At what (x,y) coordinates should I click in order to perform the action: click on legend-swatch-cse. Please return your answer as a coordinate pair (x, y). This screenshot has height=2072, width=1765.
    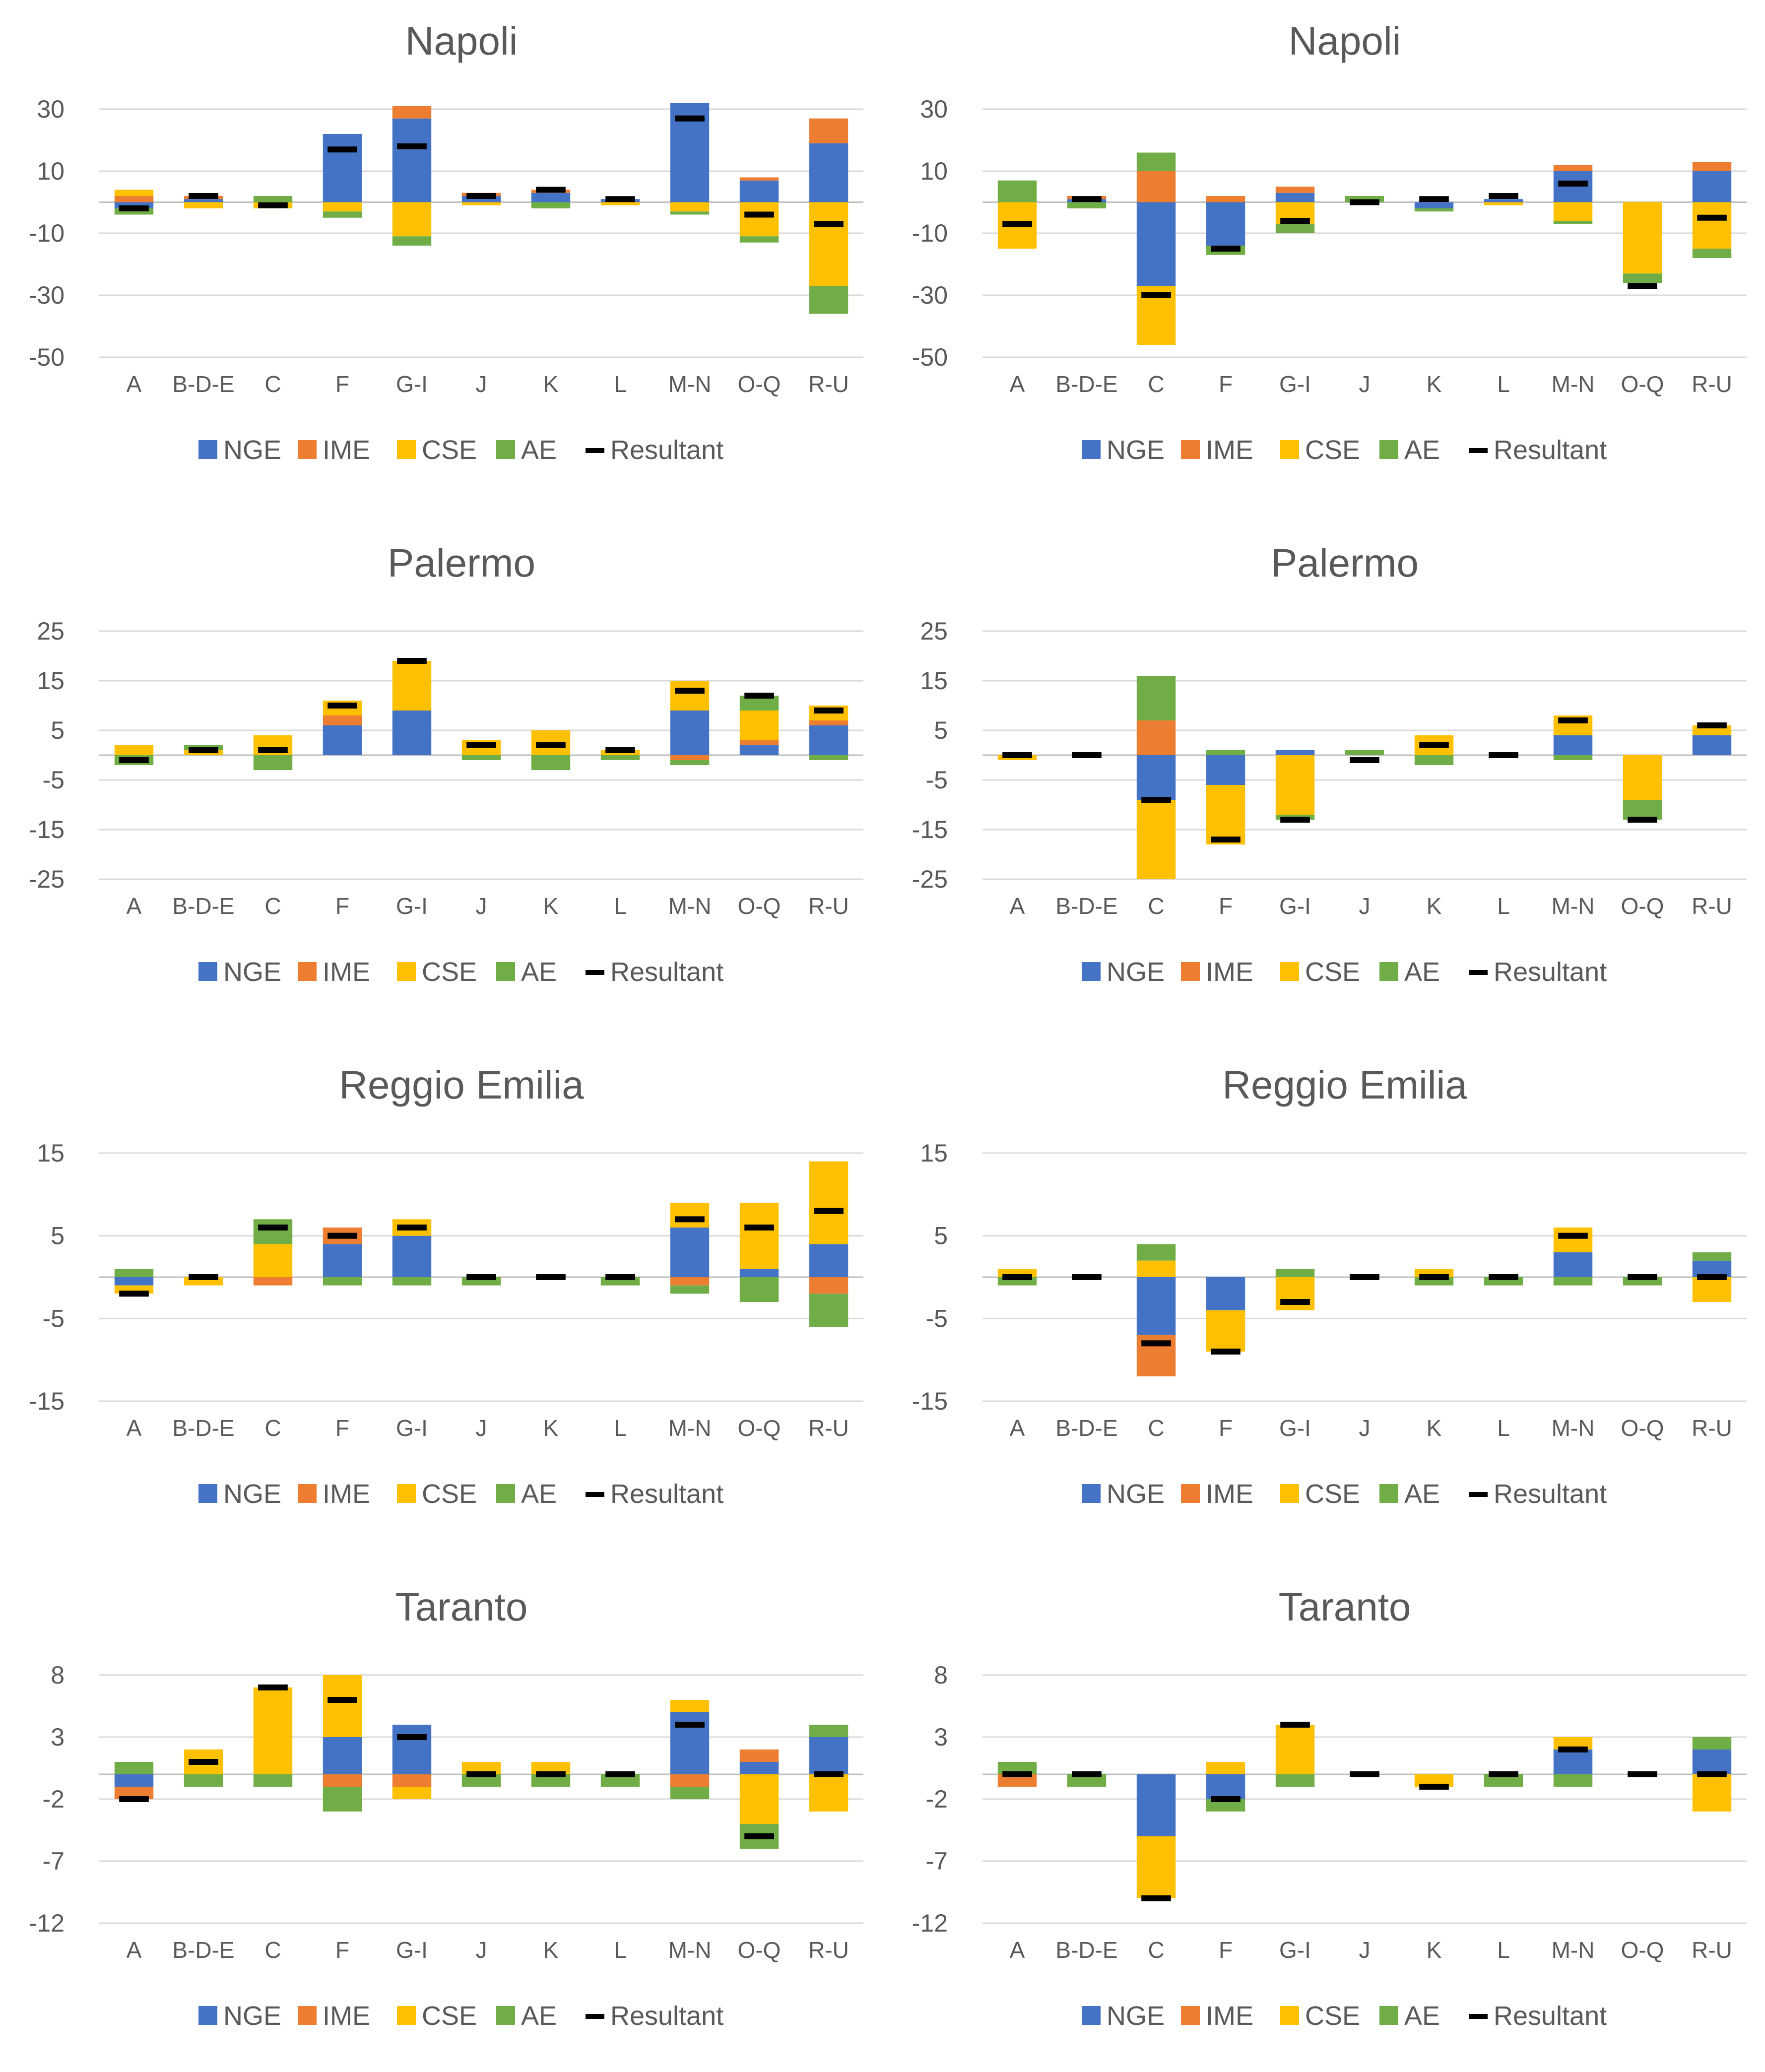
    Looking at the image, I should click on (1289, 971).